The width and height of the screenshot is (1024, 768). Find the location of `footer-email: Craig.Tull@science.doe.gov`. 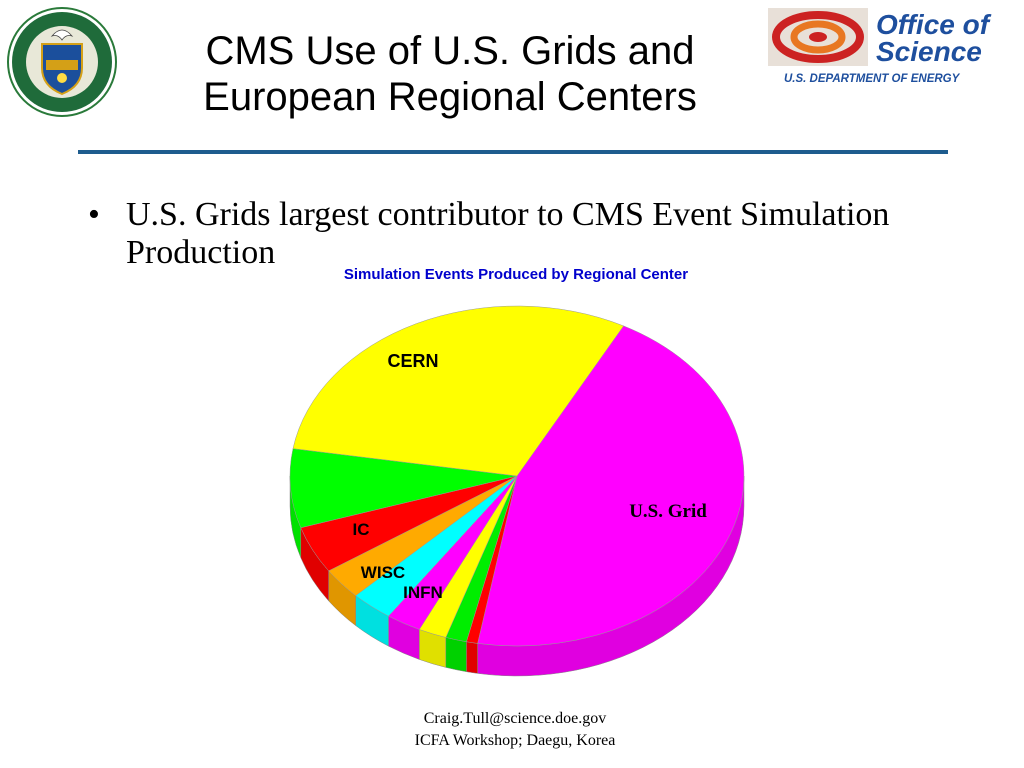

footer-email: Craig.Tull@science.doe.gov is located at coordinates (515, 718).